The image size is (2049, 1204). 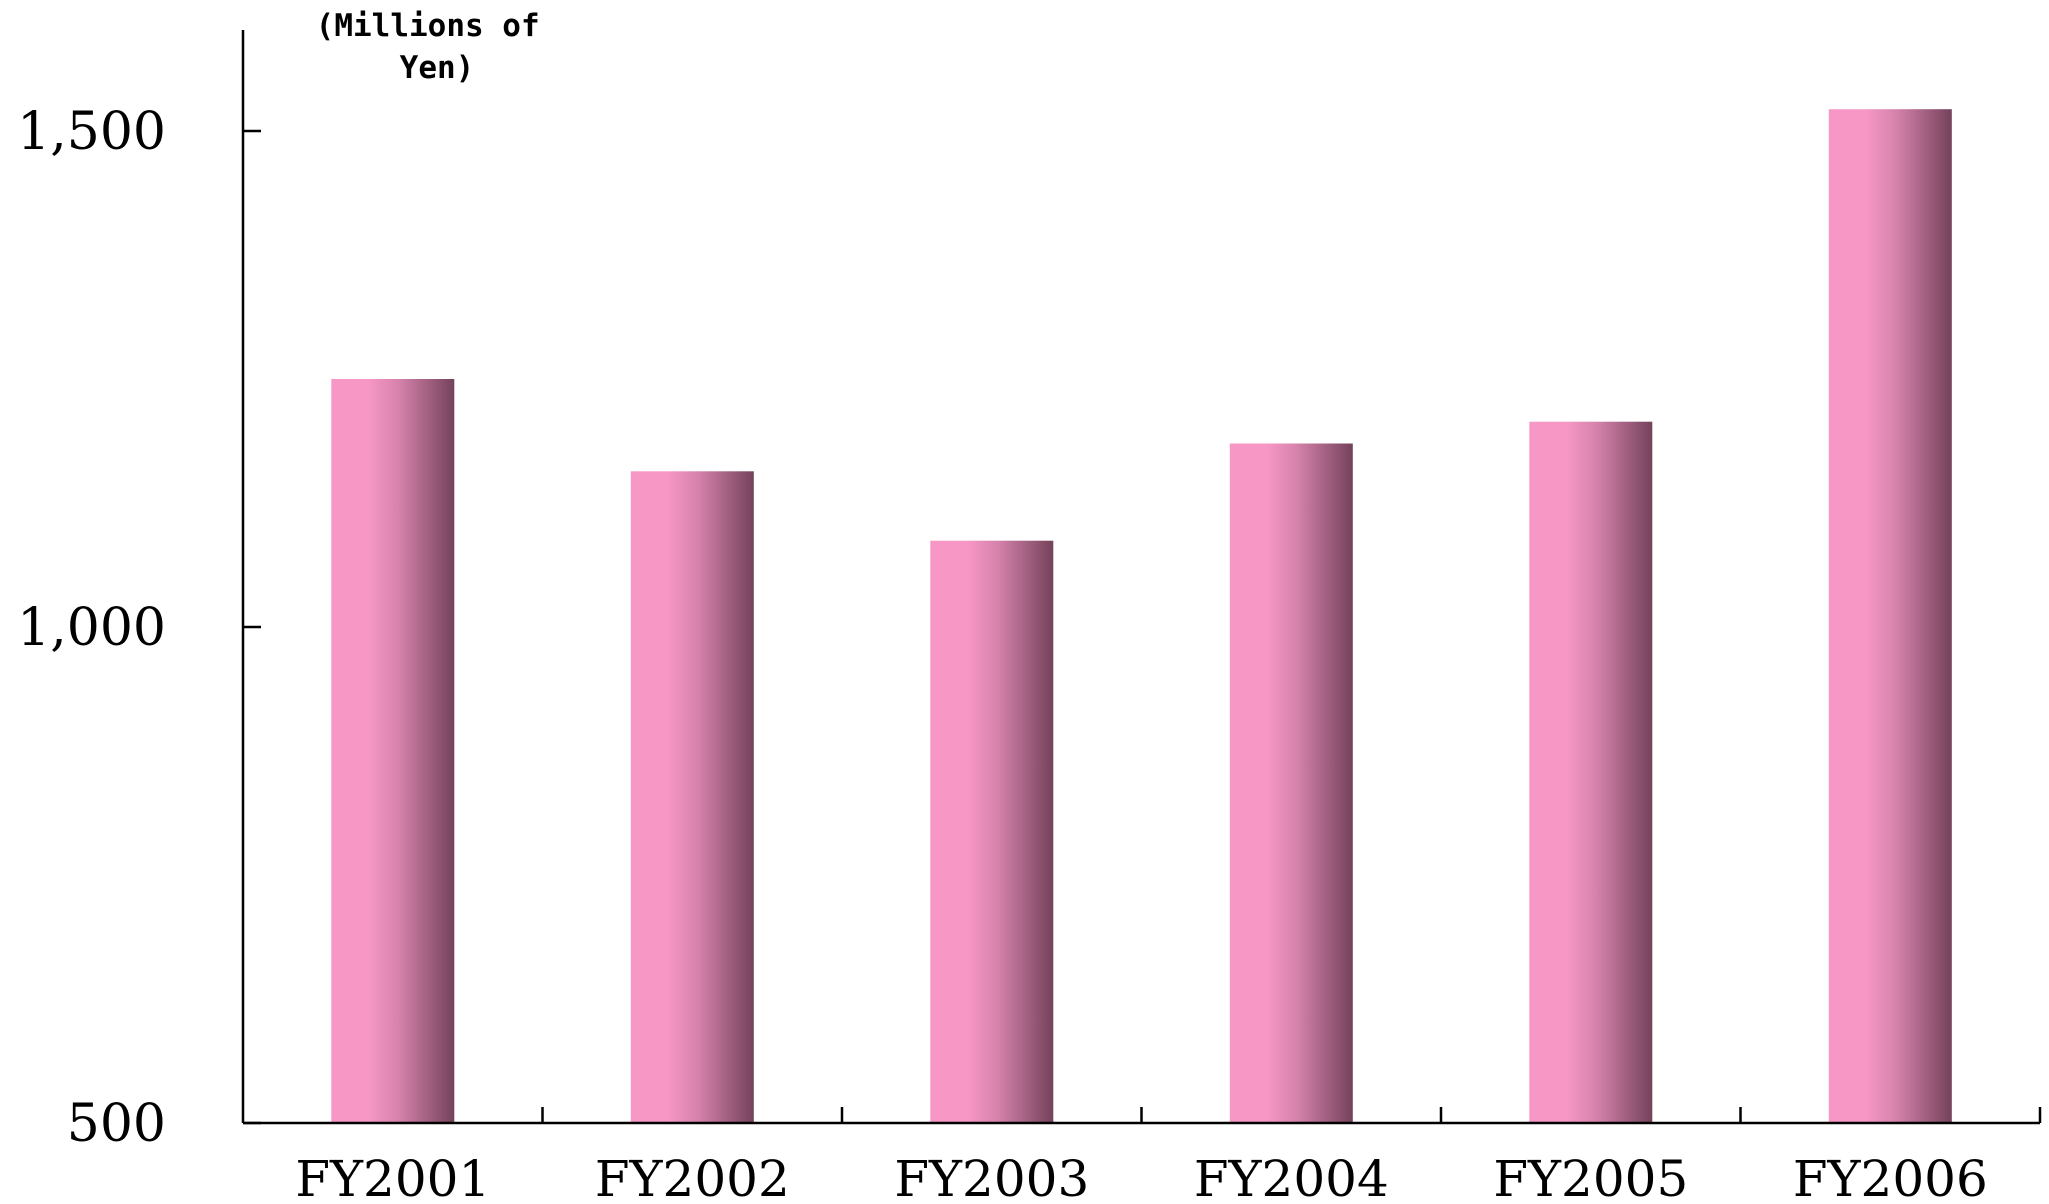 I want to click on unit-label-line-1: (Millions of, so click(x=428, y=26).